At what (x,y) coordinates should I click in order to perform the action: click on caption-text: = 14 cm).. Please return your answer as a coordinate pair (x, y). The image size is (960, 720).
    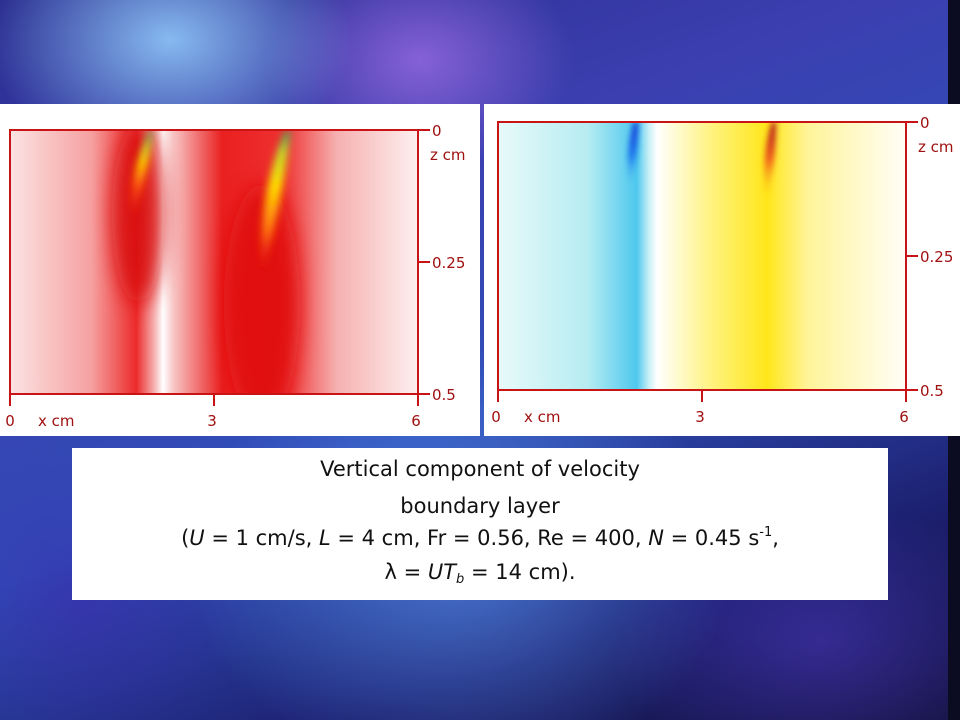
    Looking at the image, I should click on (520, 572).